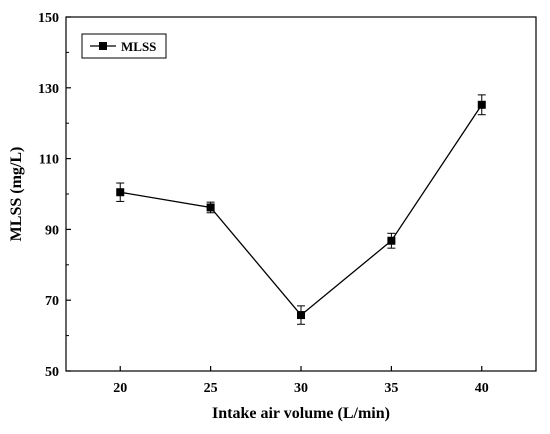  I want to click on y-tick-label: 130, so click(48, 89).